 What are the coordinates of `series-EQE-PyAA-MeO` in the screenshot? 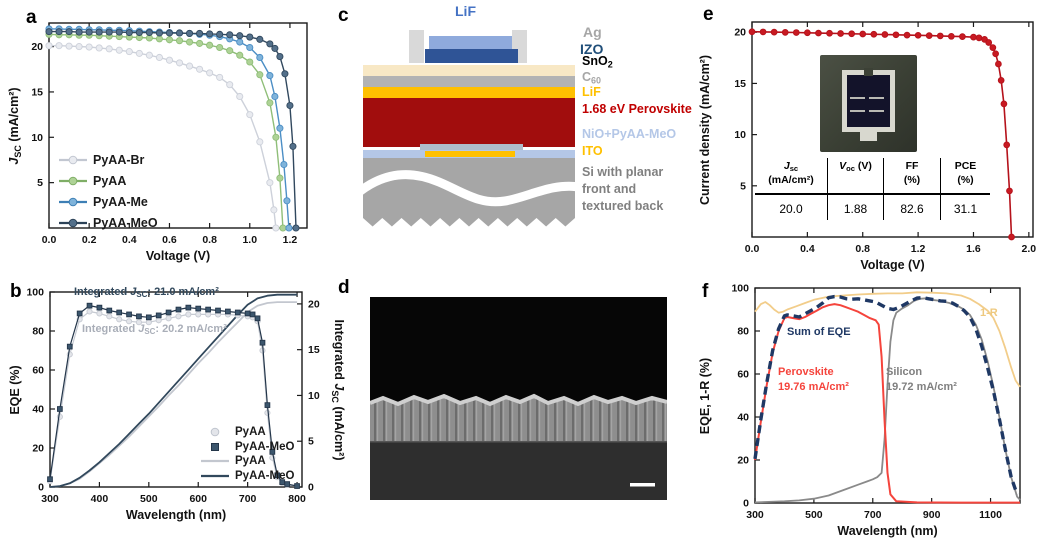 It's located at (173, 396).